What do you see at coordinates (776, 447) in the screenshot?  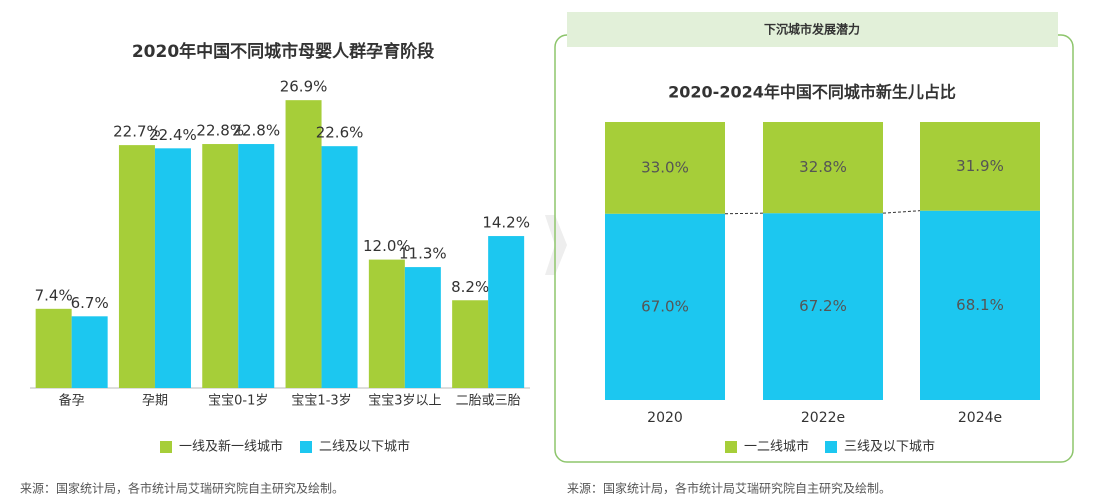 I see `legend-label: 一二线城市` at bounding box center [776, 447].